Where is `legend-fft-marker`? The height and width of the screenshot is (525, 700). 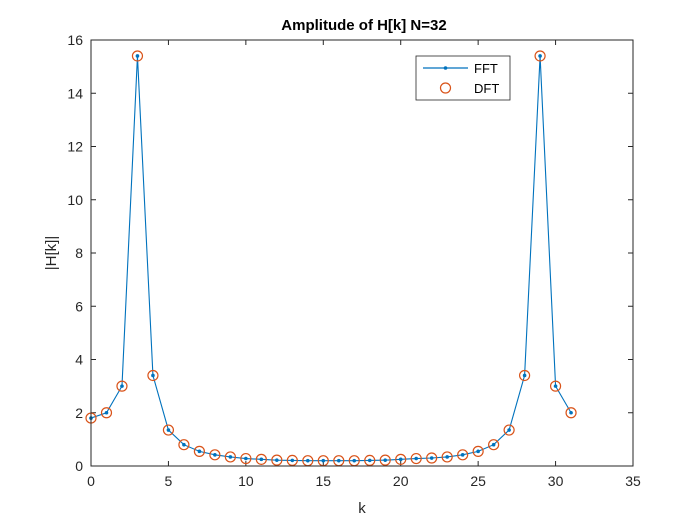 legend-fft-marker is located at coordinates (445, 68).